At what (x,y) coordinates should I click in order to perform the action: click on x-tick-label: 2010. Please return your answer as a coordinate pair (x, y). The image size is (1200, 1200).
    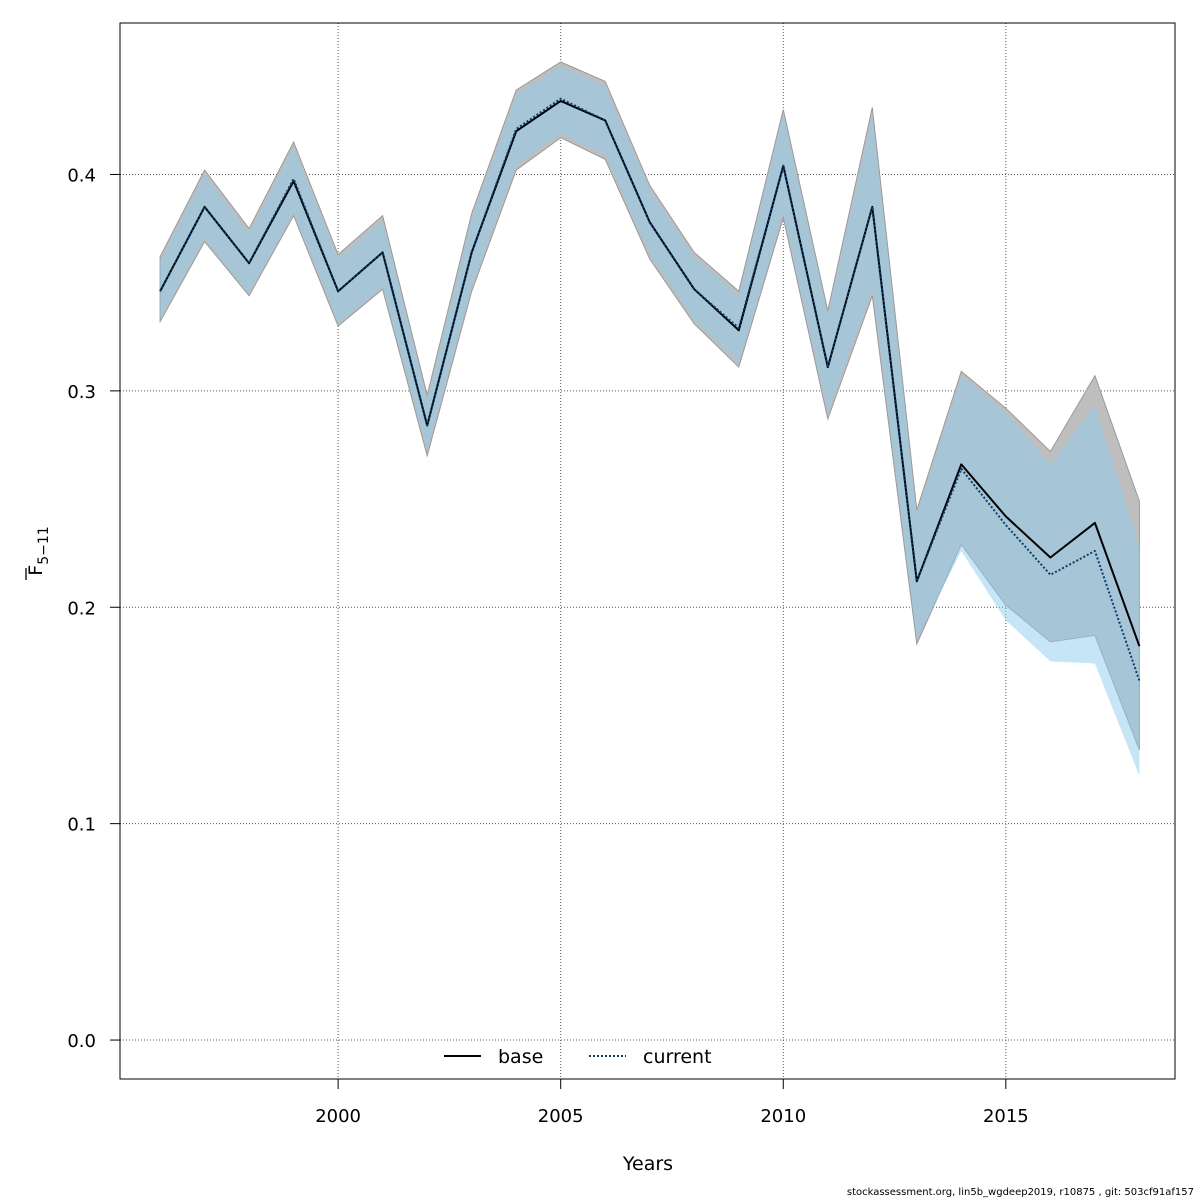
    Looking at the image, I should click on (783, 1116).